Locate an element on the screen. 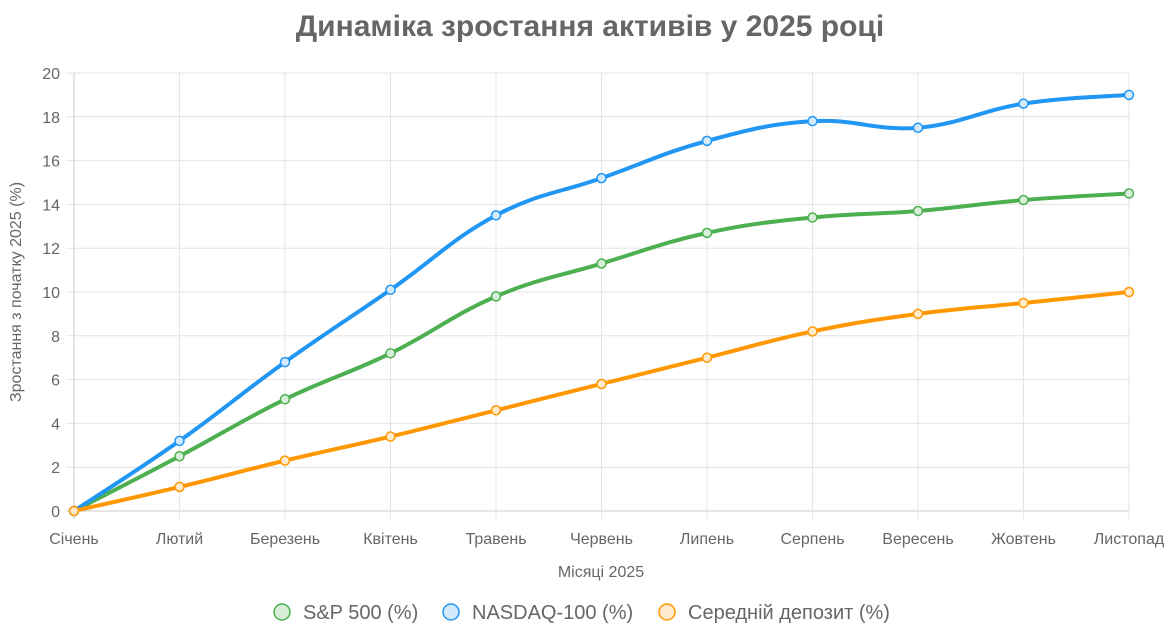  x-tick-label: Лютий is located at coordinates (179, 539).